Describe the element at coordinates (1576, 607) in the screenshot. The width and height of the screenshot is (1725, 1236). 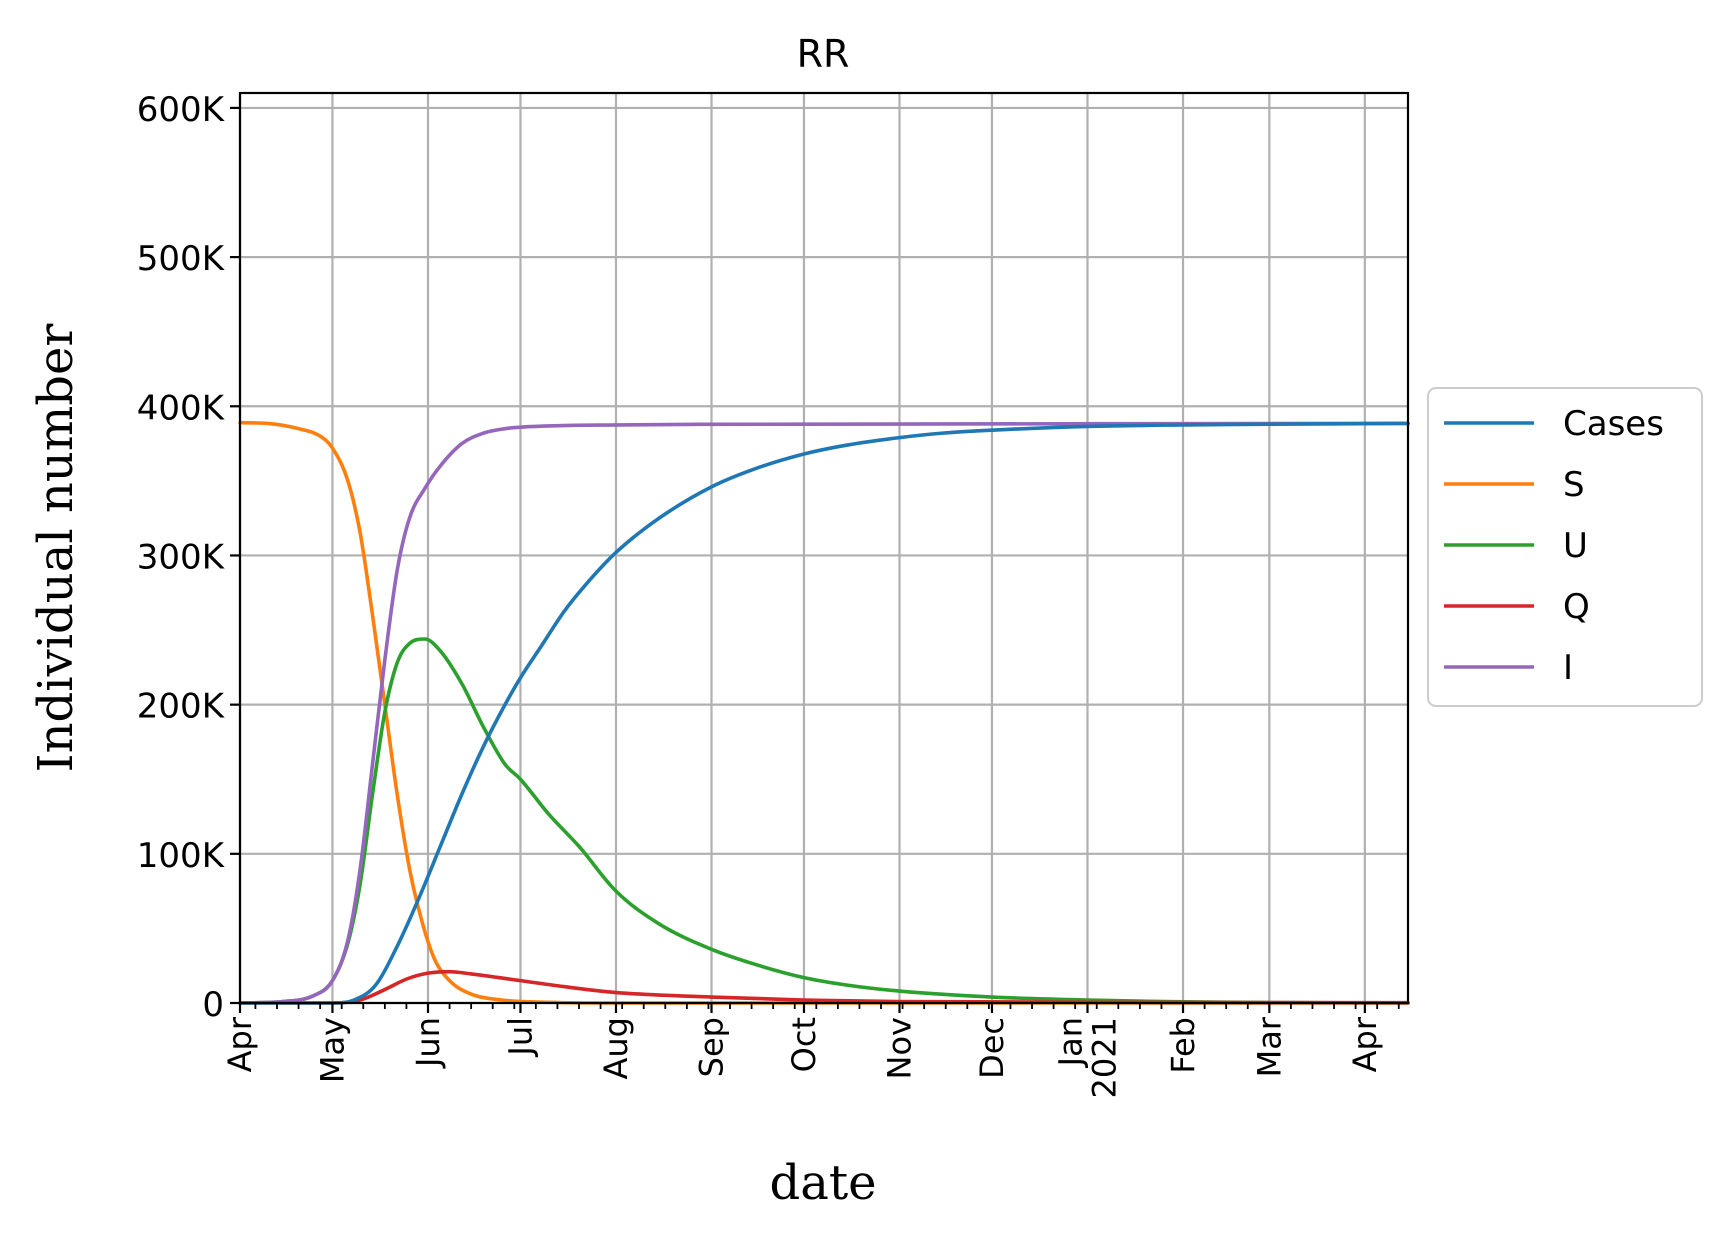
I see `legend-label-q: Q` at that location.